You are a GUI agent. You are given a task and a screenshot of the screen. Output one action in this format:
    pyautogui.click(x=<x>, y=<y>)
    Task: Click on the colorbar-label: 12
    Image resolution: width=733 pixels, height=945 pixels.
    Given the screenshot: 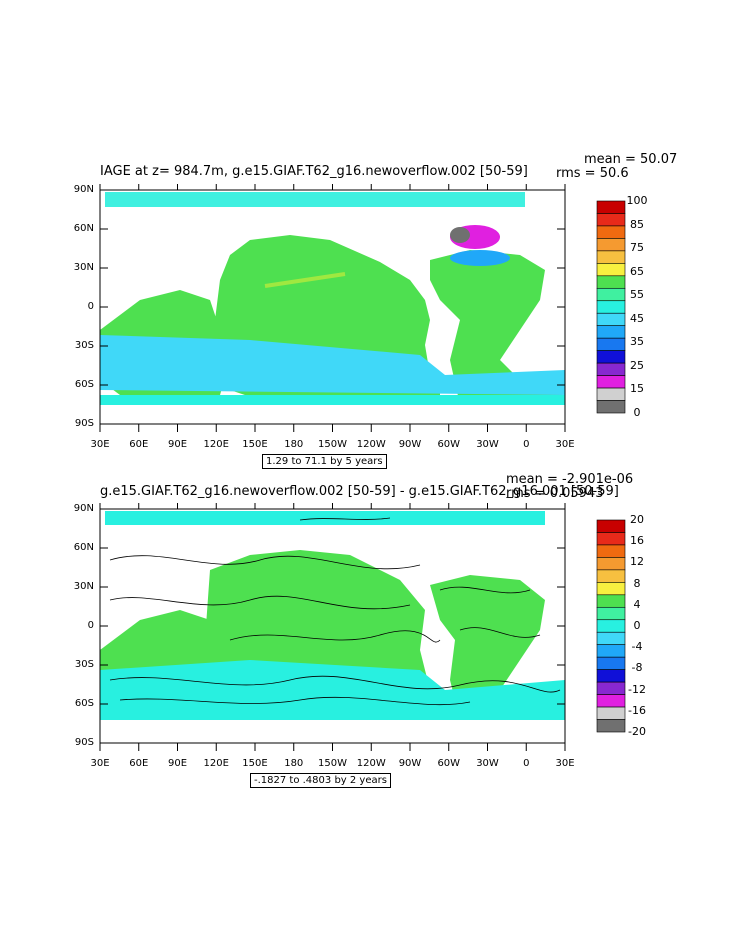 What is the action you would take?
    pyautogui.click(x=637, y=562)
    